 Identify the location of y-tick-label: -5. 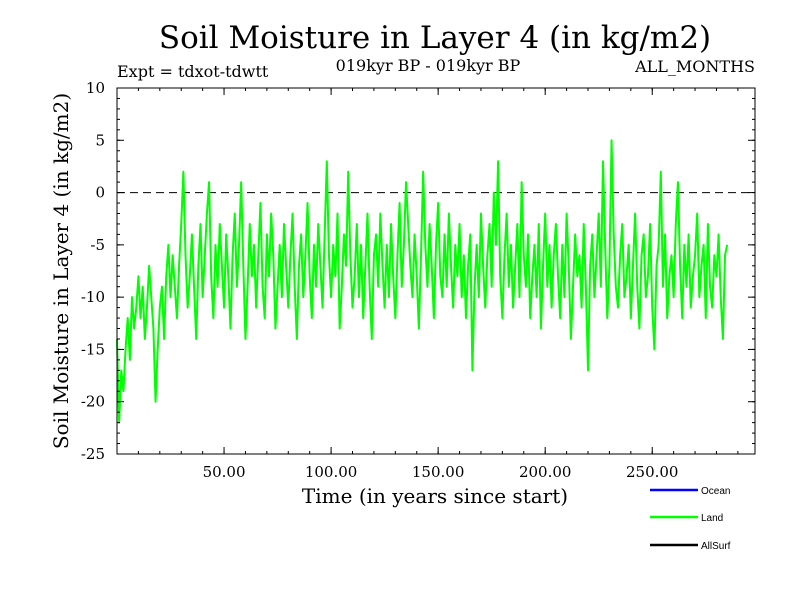
(97, 245).